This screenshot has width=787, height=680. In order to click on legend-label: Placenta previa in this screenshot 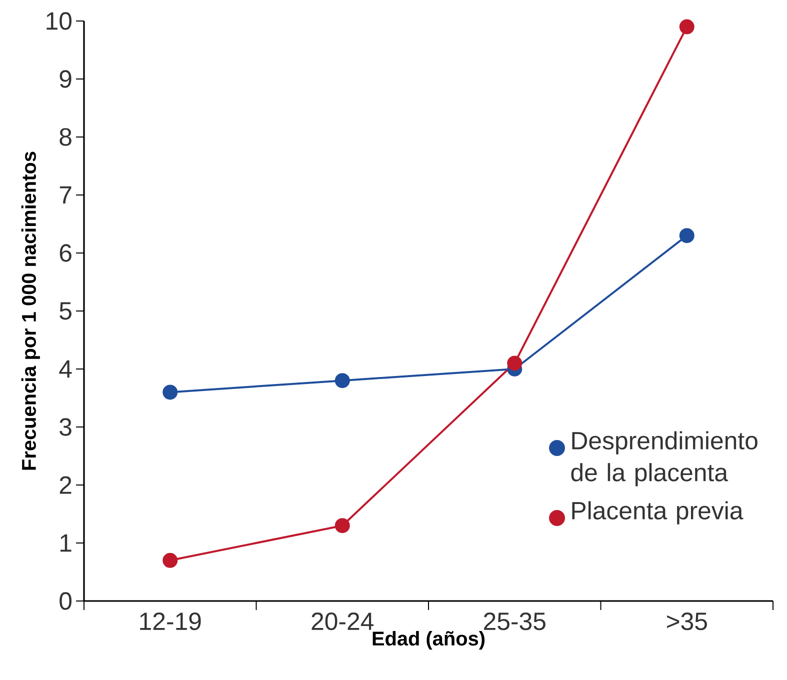, I will do `click(658, 512)`.